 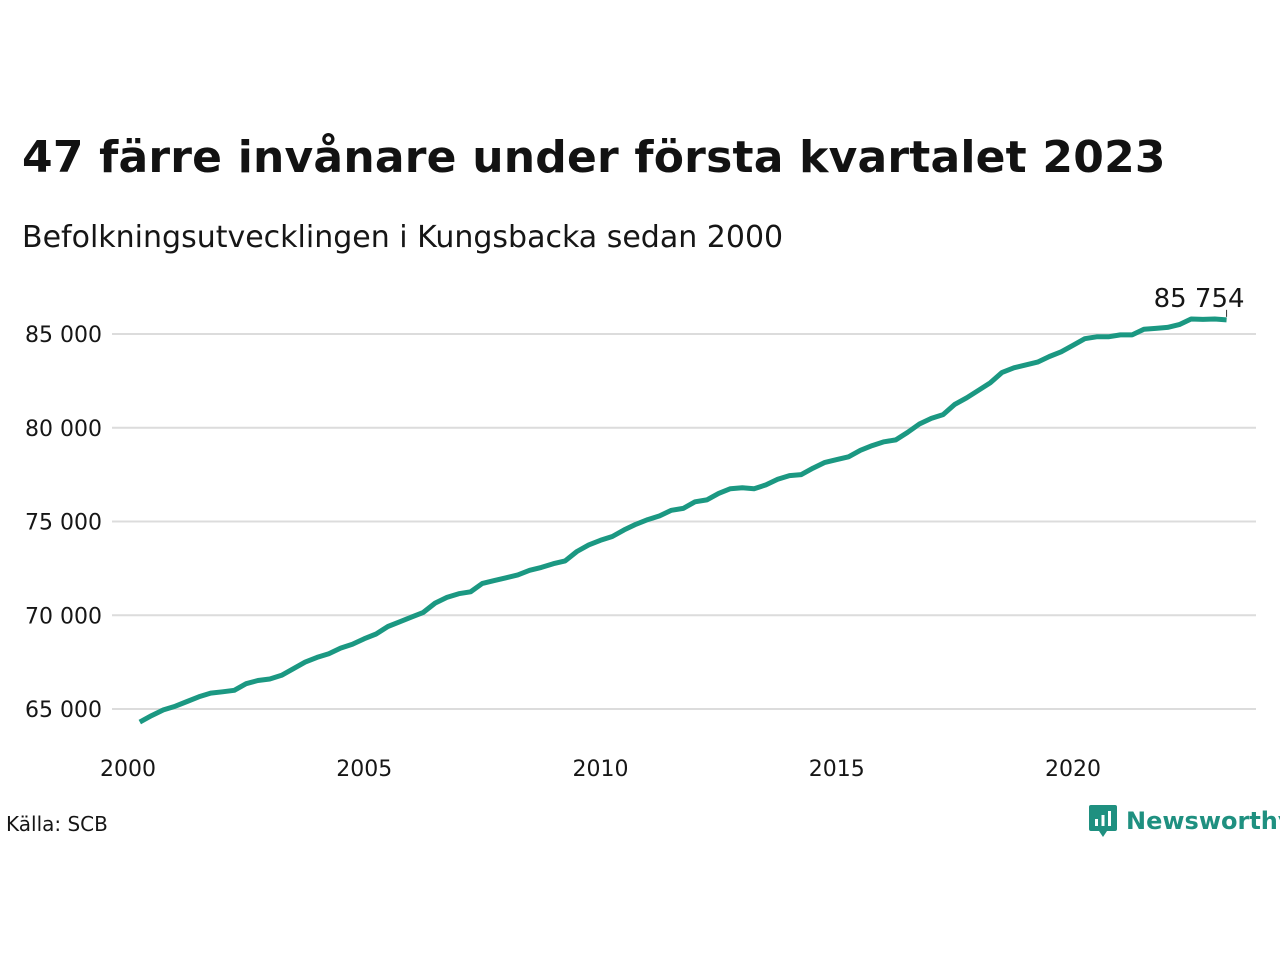 I want to click on x-tick-label: 2015, so click(x=837, y=769).